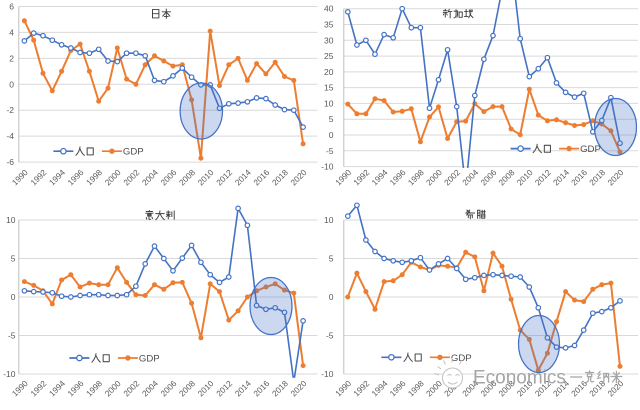  I want to click on svg-text: -6, so click(10, 162).